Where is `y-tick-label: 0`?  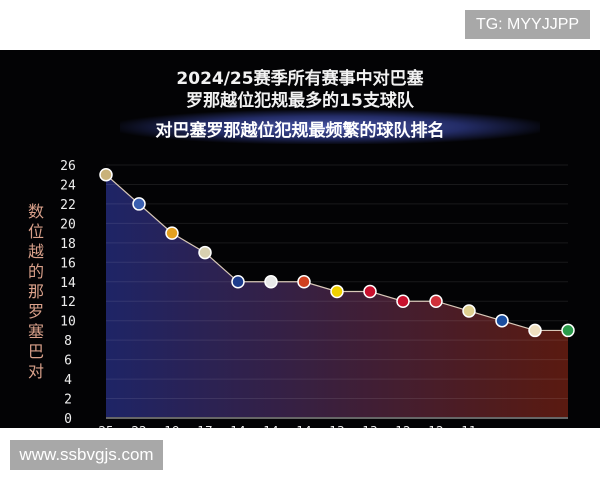 y-tick-label: 0 is located at coordinates (68, 419).